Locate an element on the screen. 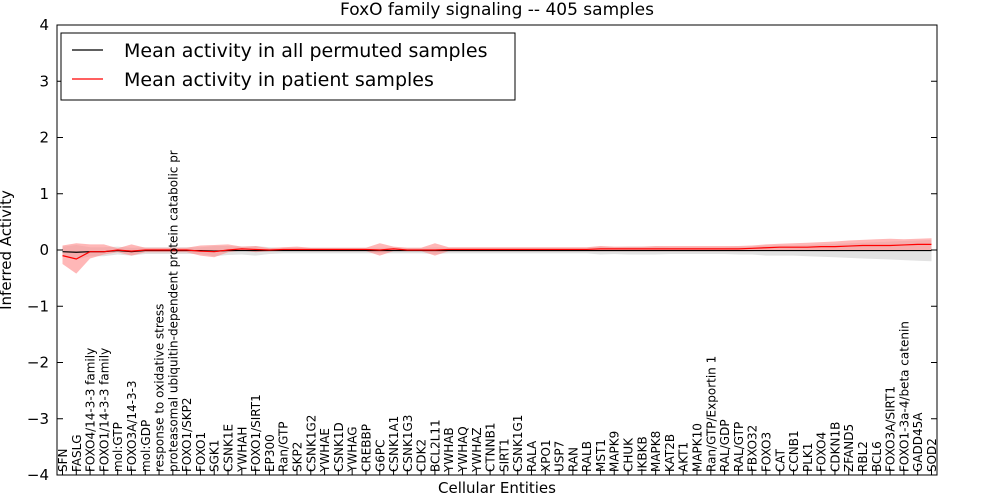 This screenshot has width=1000, height=500. x-tick-label: SOD2 is located at coordinates (932, 455).